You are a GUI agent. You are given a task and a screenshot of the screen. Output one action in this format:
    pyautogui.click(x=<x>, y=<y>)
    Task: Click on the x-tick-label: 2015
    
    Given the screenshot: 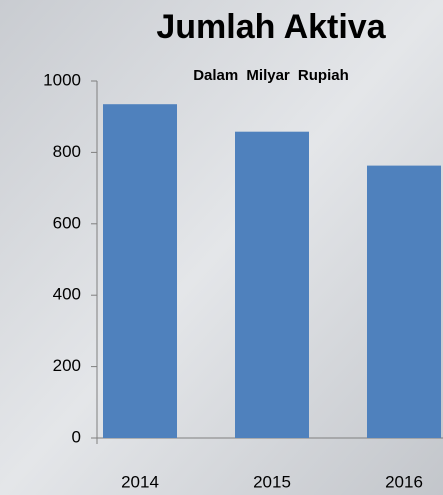 What is the action you would take?
    pyautogui.click(x=272, y=481)
    